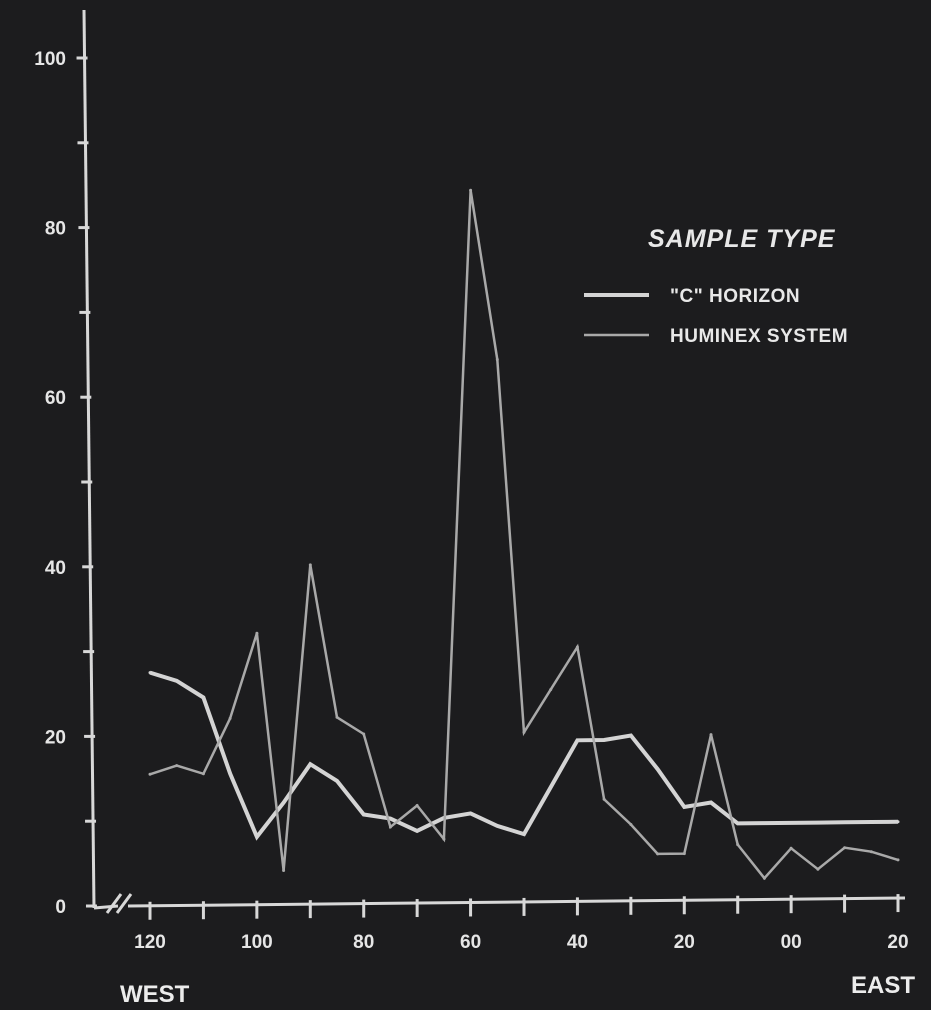 The width and height of the screenshot is (931, 1010). I want to click on legend-label-c-horizon: "C" HORIZON, so click(735, 296).